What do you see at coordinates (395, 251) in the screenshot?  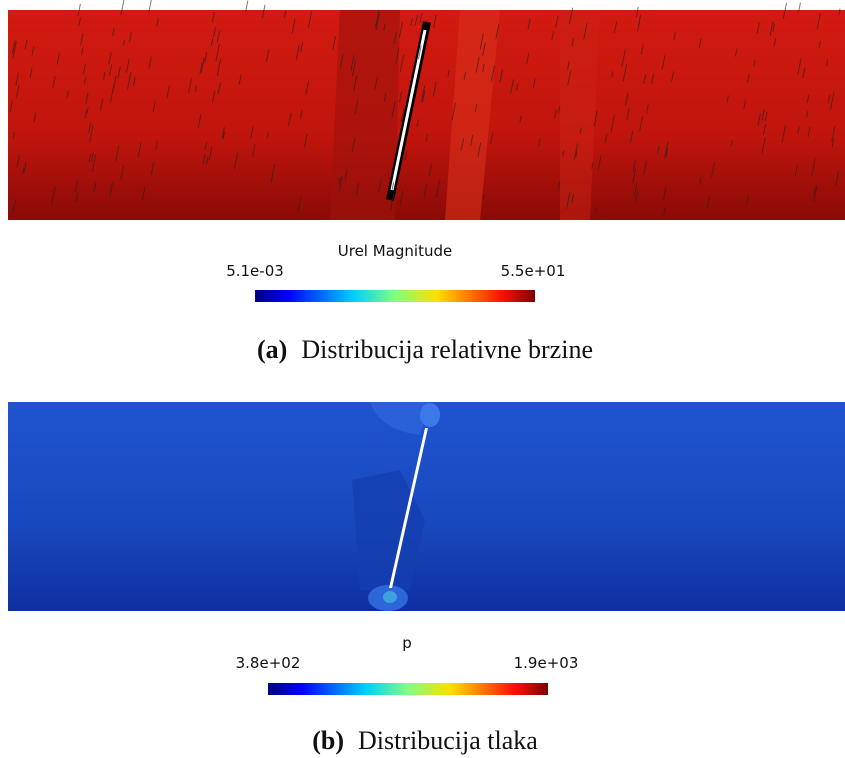 I see `colorbar-title: Urel Magnitude` at bounding box center [395, 251].